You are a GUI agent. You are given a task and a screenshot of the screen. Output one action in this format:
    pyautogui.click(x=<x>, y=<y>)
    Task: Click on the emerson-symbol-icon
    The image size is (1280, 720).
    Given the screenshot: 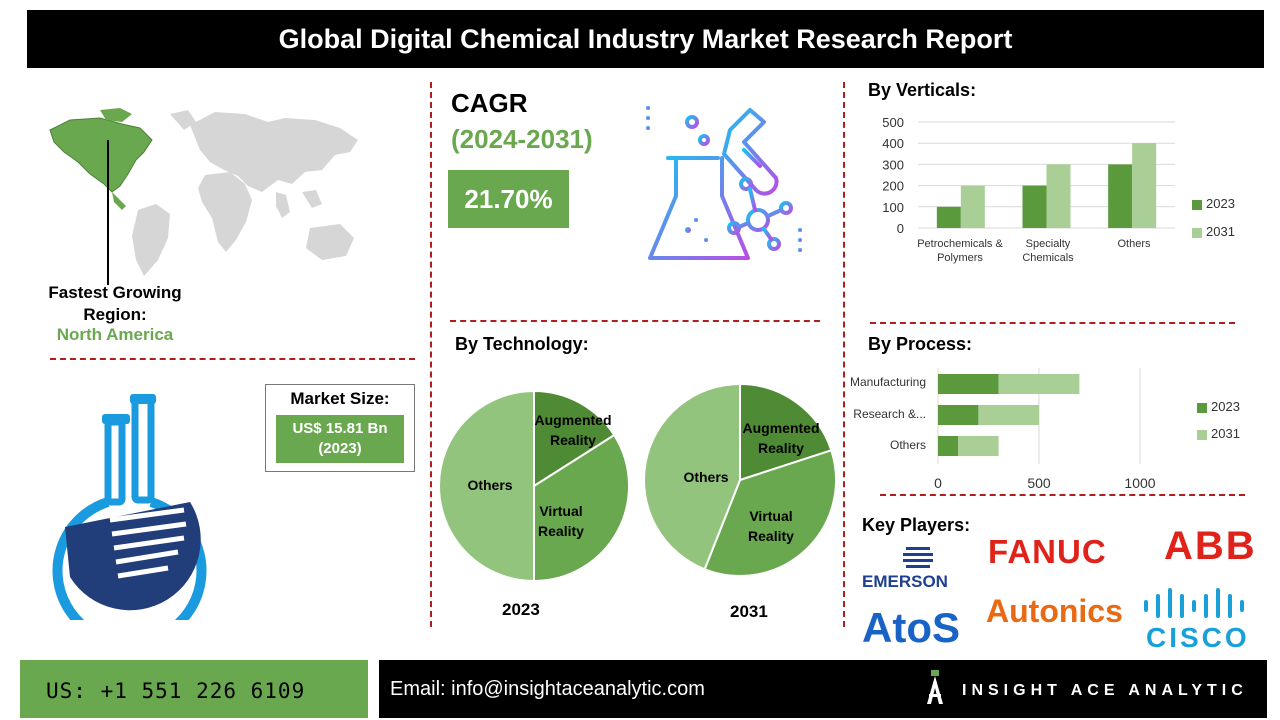 What is the action you would take?
    pyautogui.click(x=918, y=557)
    